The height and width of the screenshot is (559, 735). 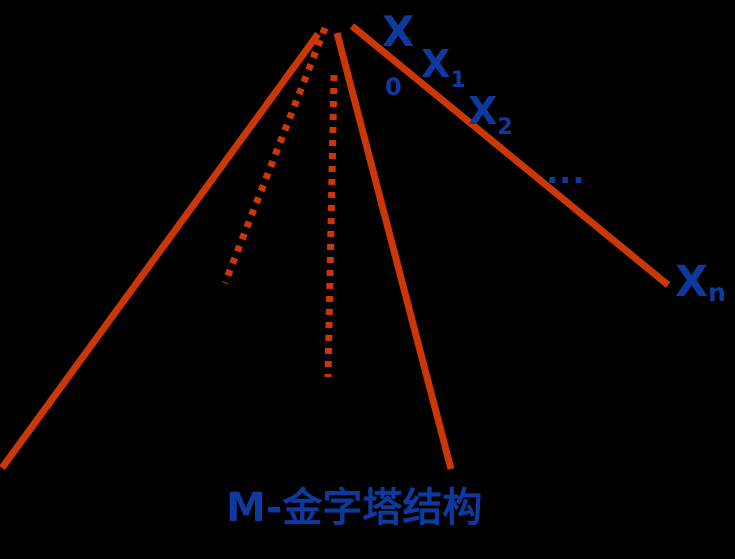 What do you see at coordinates (505, 127) in the screenshot?
I see `label-x2-subscript: 2` at bounding box center [505, 127].